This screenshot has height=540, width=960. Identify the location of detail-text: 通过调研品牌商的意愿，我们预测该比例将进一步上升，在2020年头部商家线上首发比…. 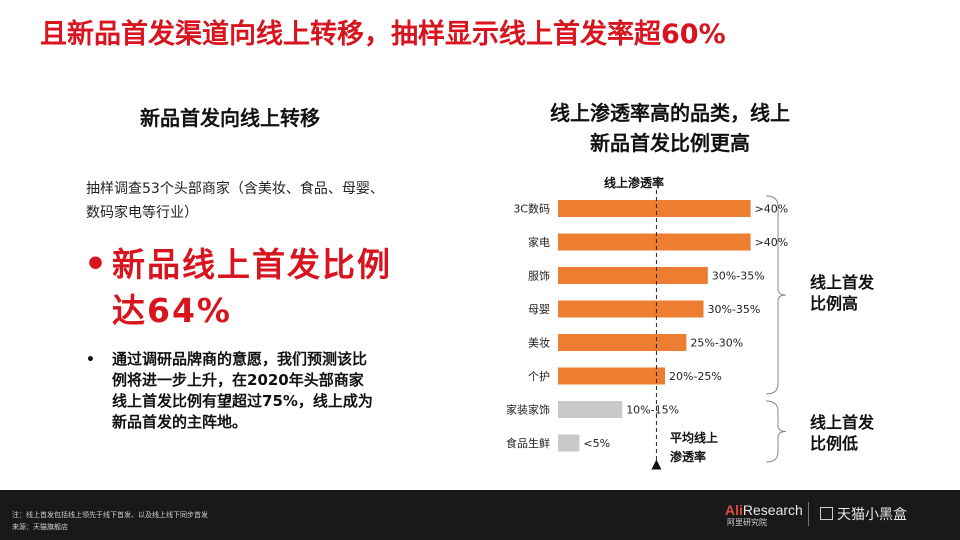
(242, 390).